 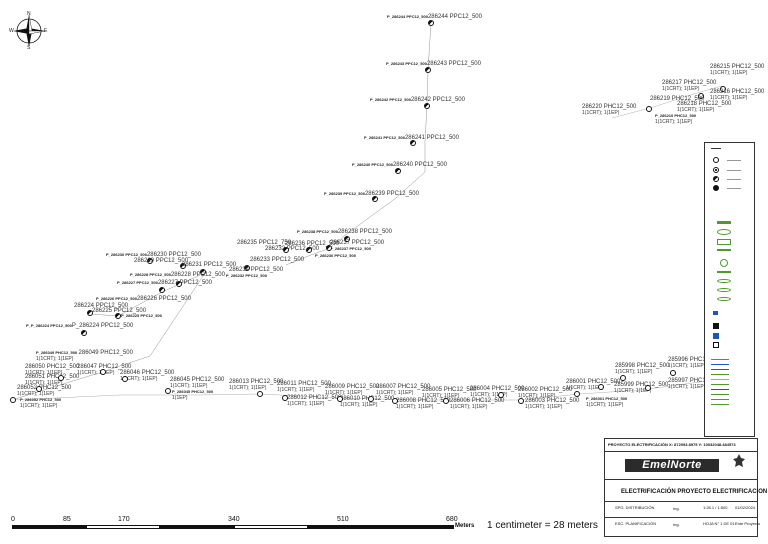 What do you see at coordinates (677, 99) in the screenshot?
I see `pole-label: 286219 PHC12_500` at bounding box center [677, 99].